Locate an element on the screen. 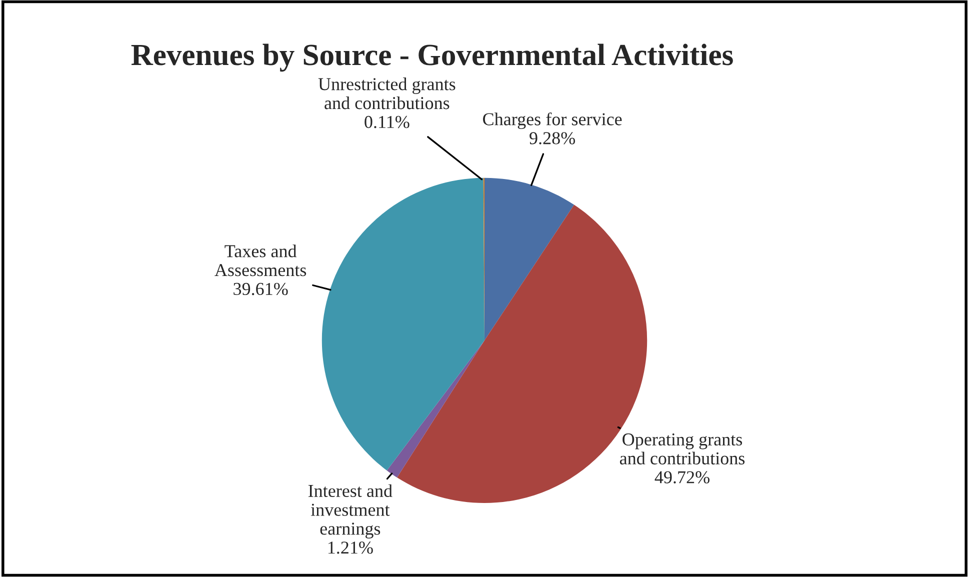  data-label: 1.21% is located at coordinates (350, 548).